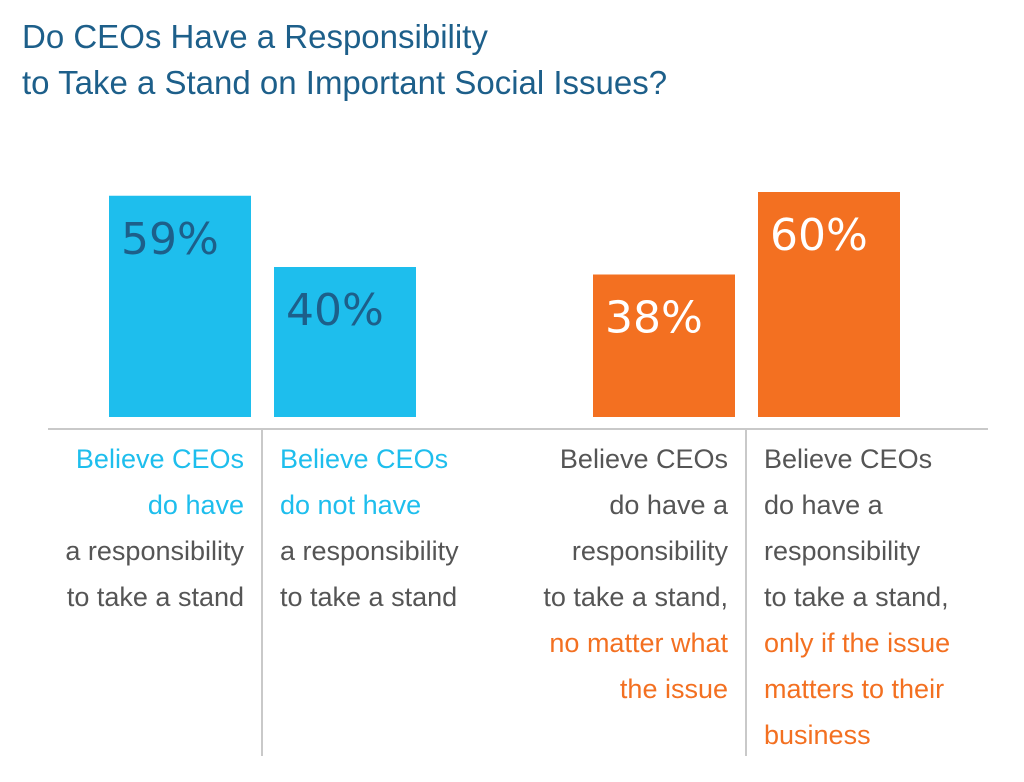  What do you see at coordinates (335, 310) in the screenshot?
I see `bar-value-label-0-1: 40%` at bounding box center [335, 310].